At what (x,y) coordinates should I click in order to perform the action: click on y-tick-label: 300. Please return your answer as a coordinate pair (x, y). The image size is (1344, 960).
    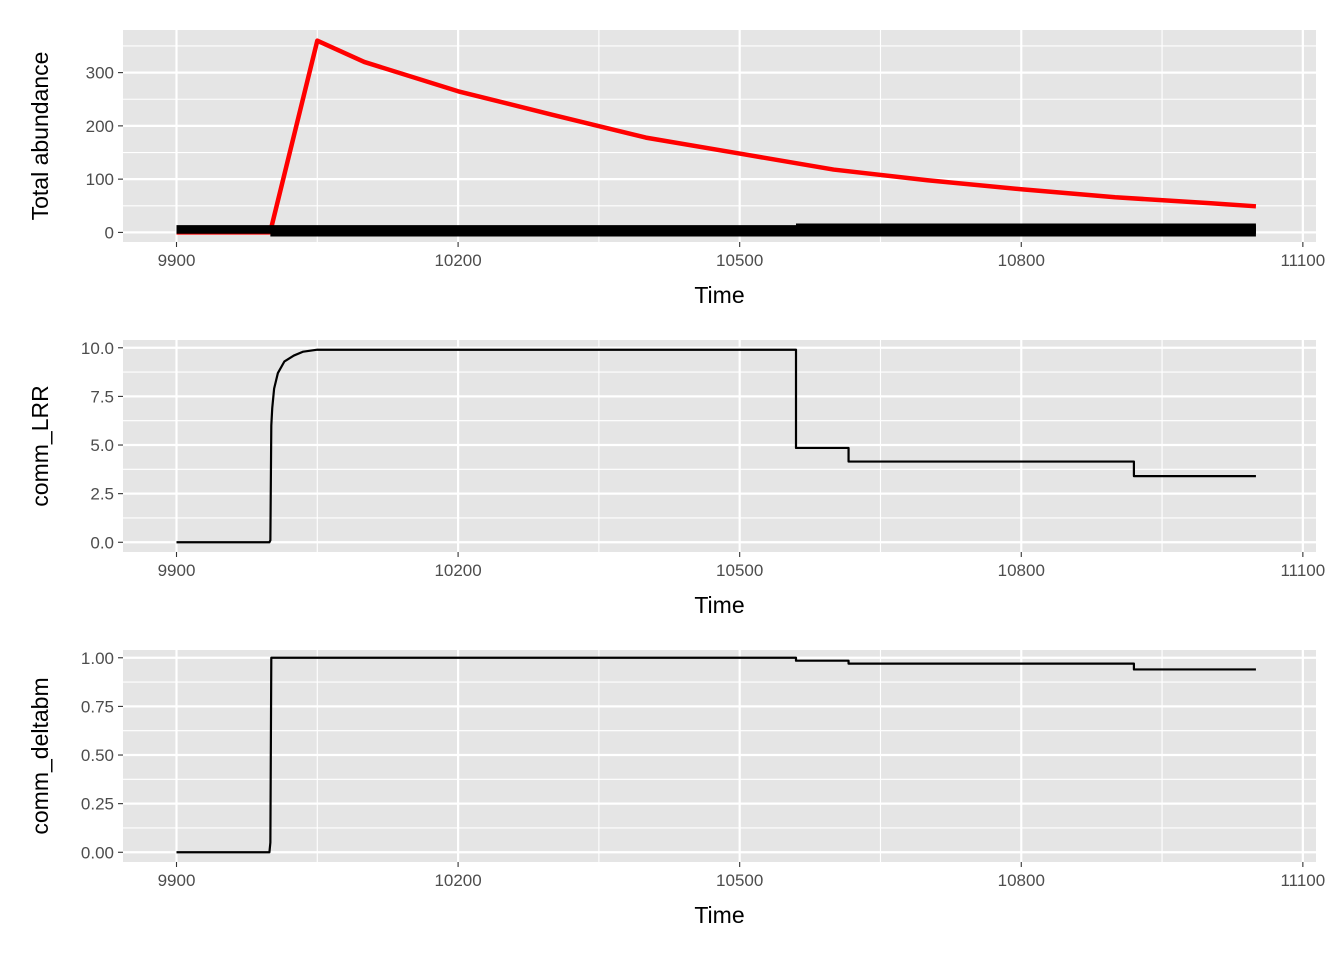
    Looking at the image, I should click on (100, 73).